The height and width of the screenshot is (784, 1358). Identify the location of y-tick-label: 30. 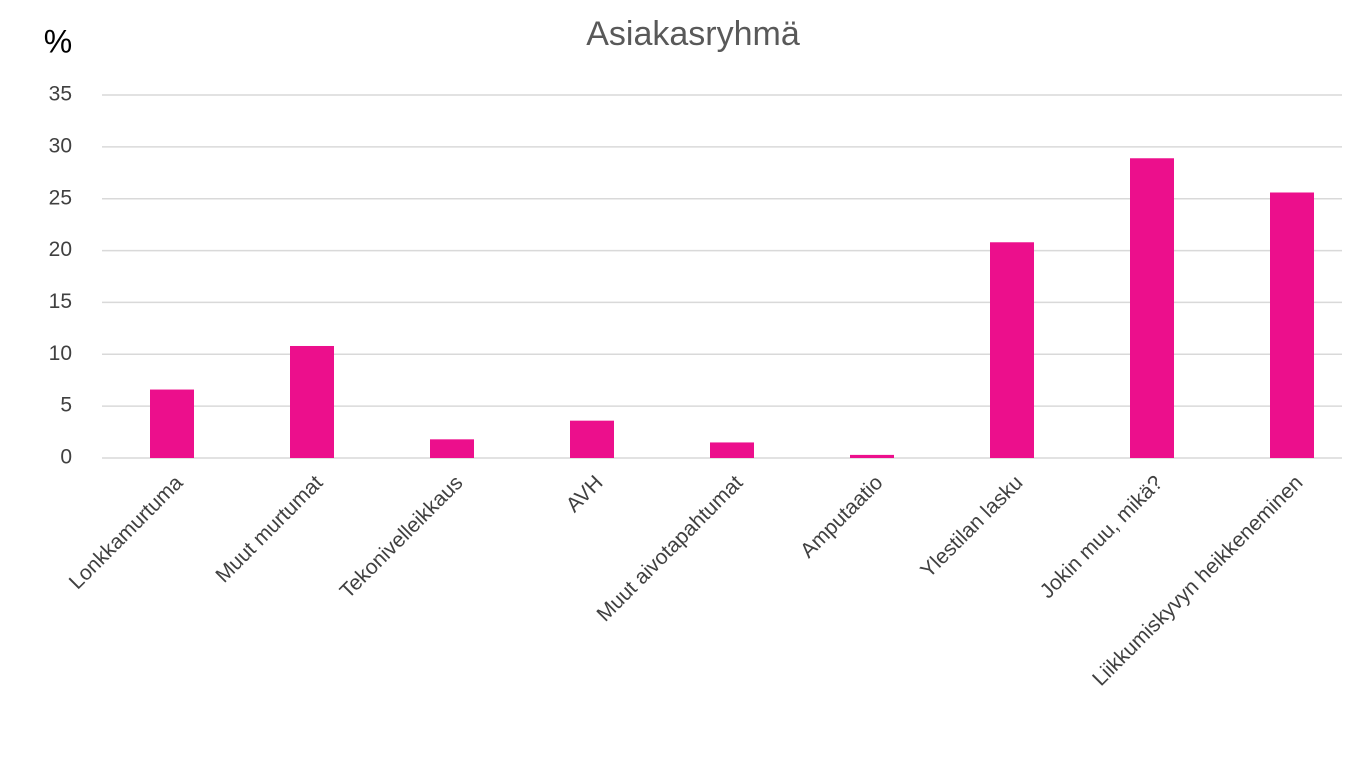
(60, 145).